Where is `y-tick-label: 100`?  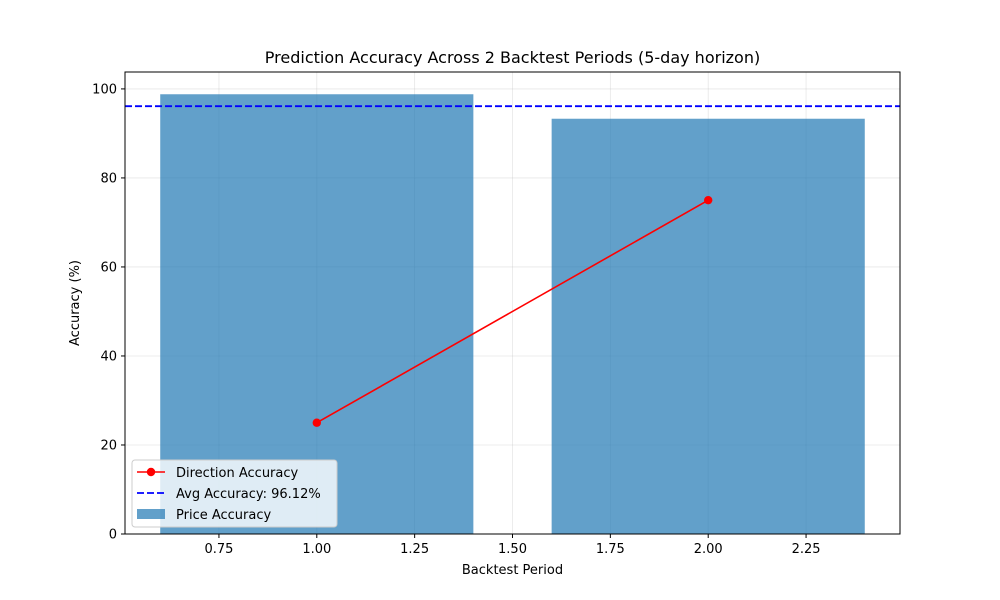
y-tick-label: 100 is located at coordinates (104, 89).